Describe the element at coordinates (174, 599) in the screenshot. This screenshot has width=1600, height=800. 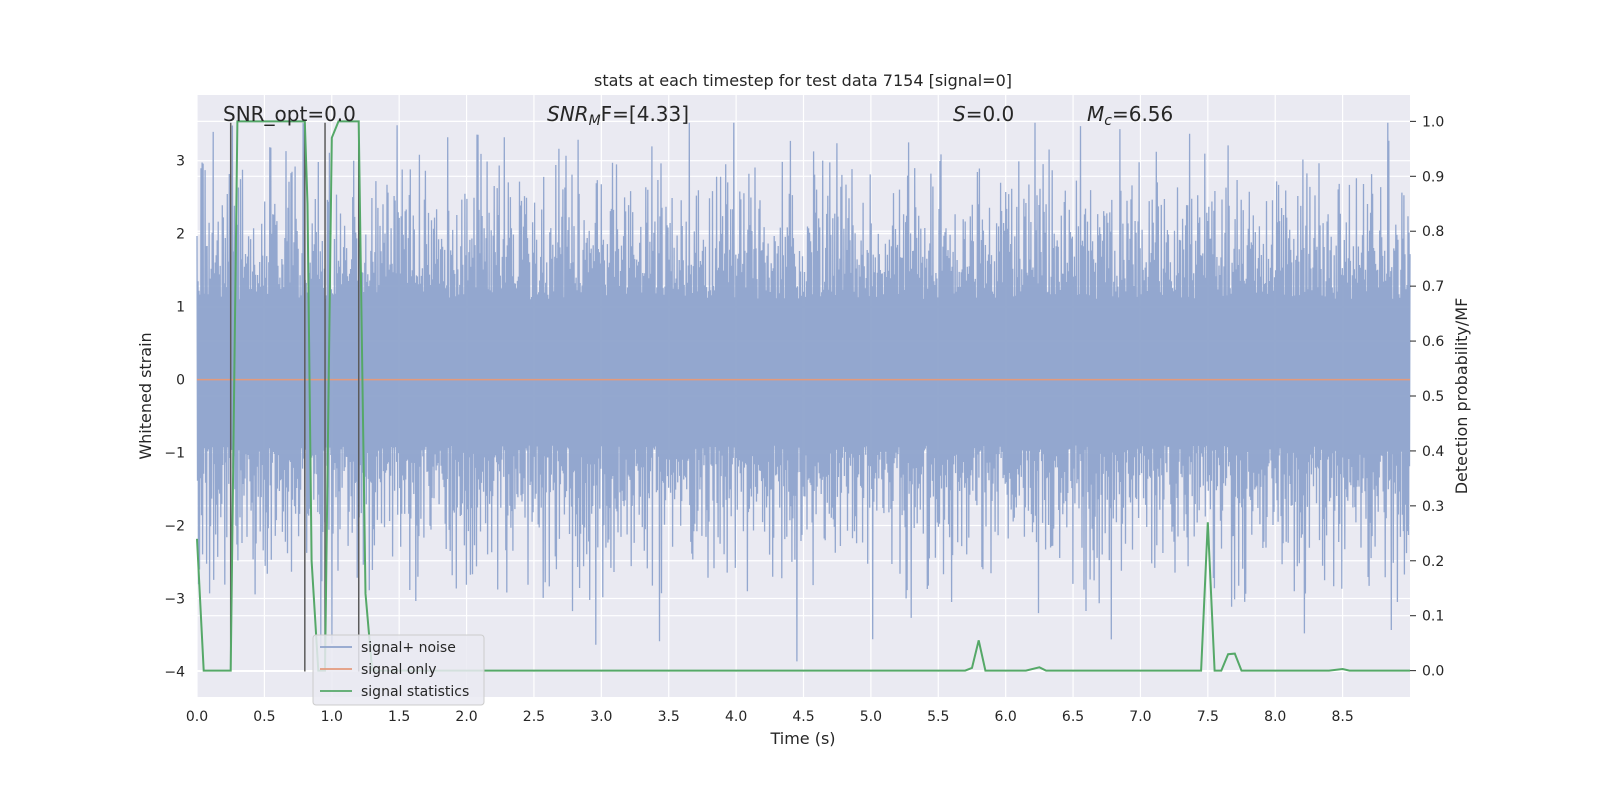
I see `y-tick-label: −3` at that location.